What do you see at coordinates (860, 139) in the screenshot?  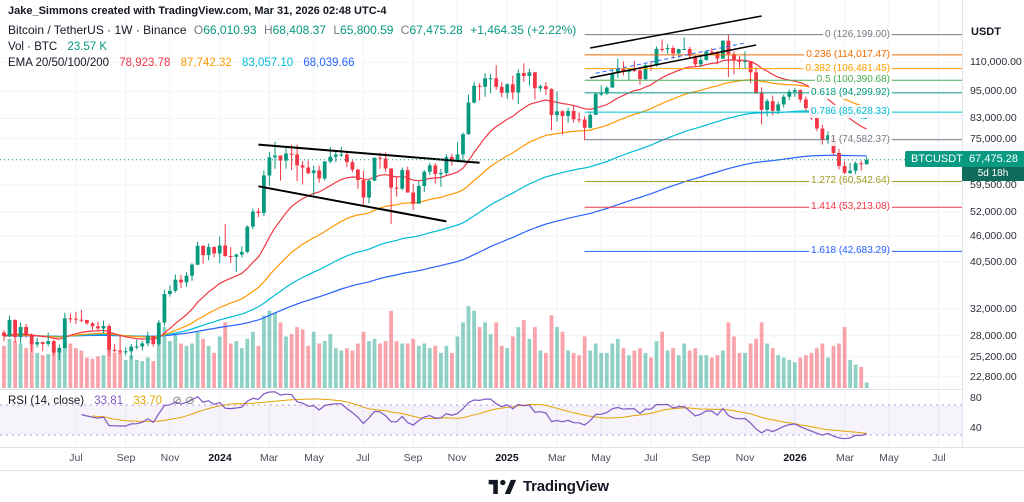 I see `fib-level-label: 1 (74,582.37)` at bounding box center [860, 139].